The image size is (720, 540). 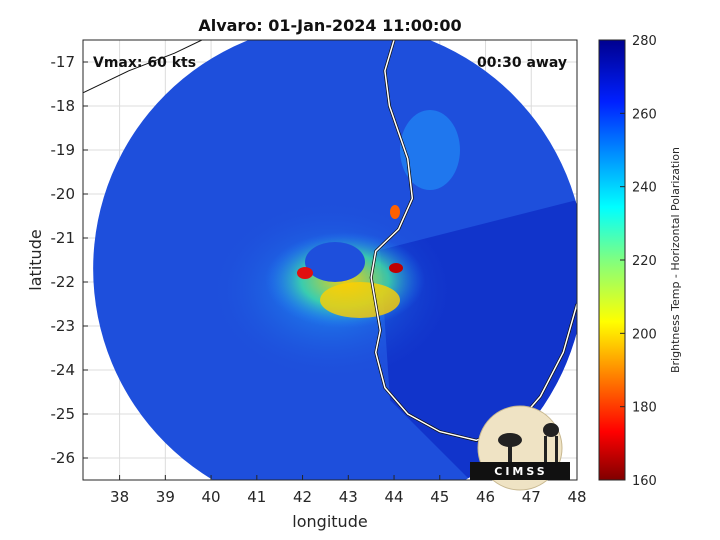 What do you see at coordinates (63, 282) in the screenshot?
I see `y-tick-label: -22` at bounding box center [63, 282].